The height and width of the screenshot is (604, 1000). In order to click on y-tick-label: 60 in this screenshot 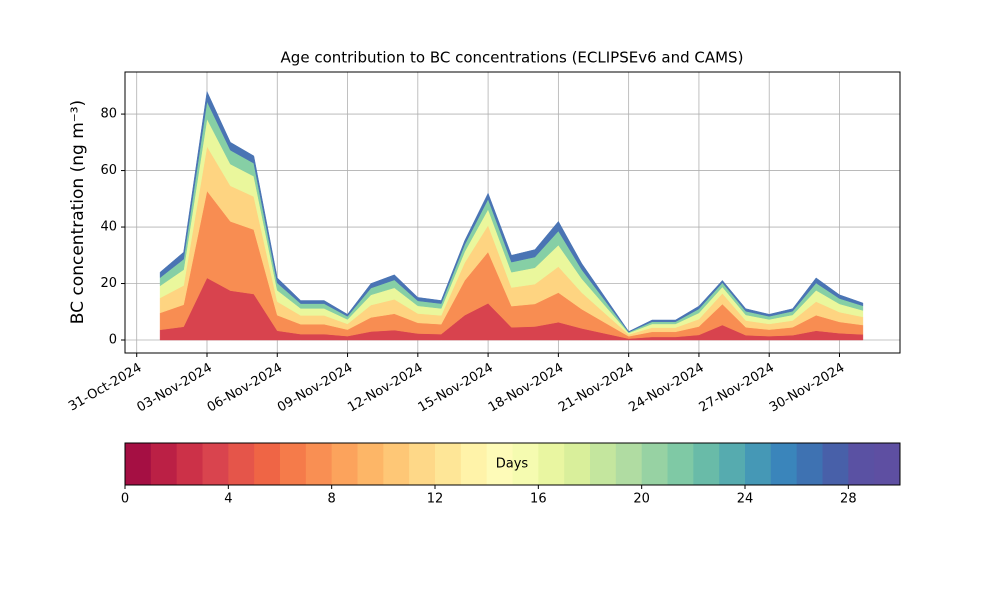, I will do `click(108, 170)`.